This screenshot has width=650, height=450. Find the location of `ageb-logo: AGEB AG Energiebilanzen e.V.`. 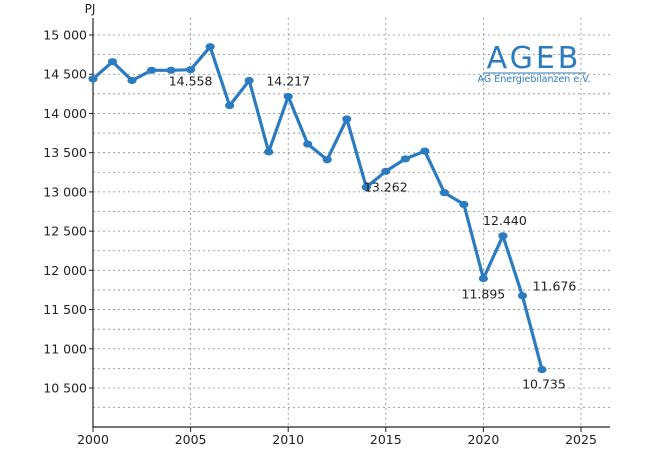

ageb-logo: AGEB AG Energiebilanzen e.V. is located at coordinates (533, 63).